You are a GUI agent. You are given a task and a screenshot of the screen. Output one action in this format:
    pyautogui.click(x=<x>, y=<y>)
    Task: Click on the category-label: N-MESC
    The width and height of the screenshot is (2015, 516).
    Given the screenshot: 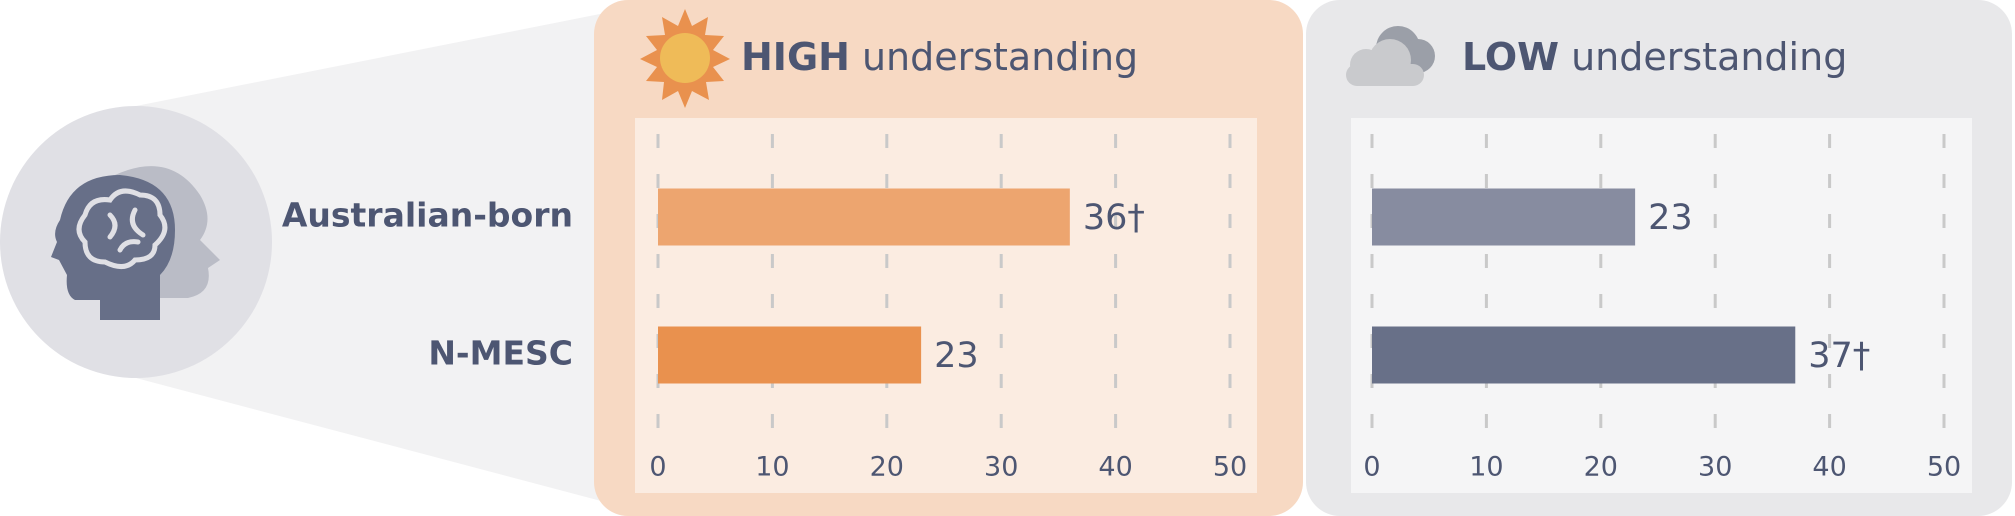 What is the action you would take?
    pyautogui.click(x=500, y=353)
    